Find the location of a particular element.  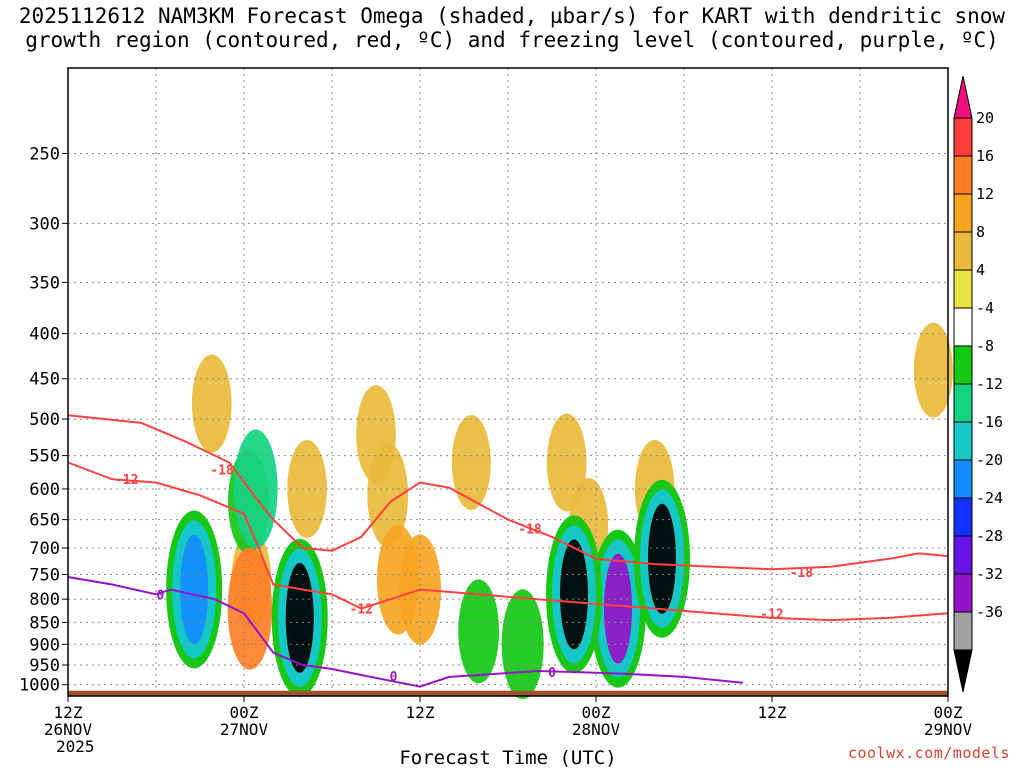

colorbar-label-9: -20 is located at coordinates (989, 460).